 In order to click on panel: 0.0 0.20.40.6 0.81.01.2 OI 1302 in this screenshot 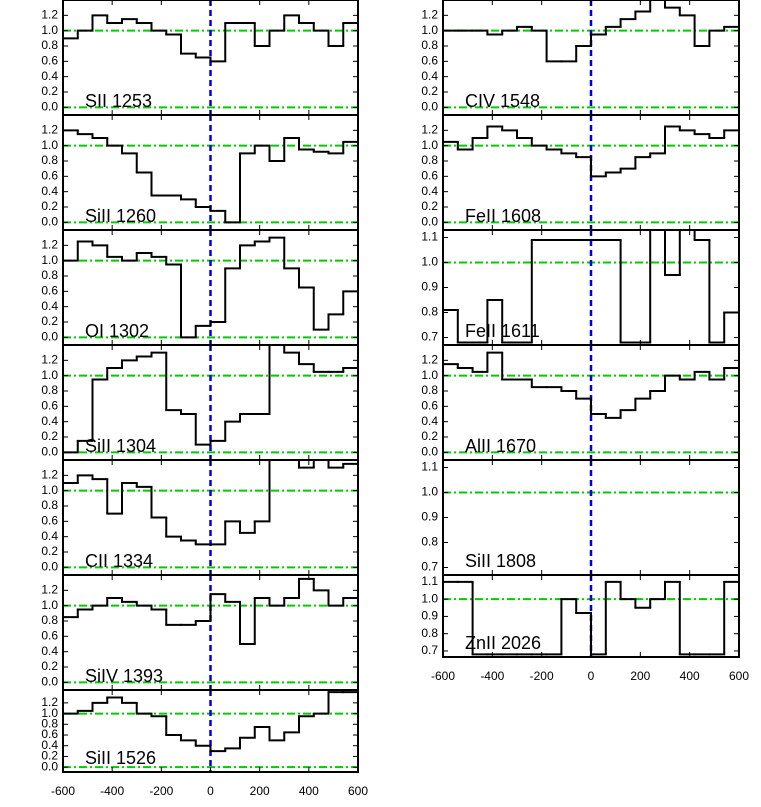, I will do `click(200, 287)`.